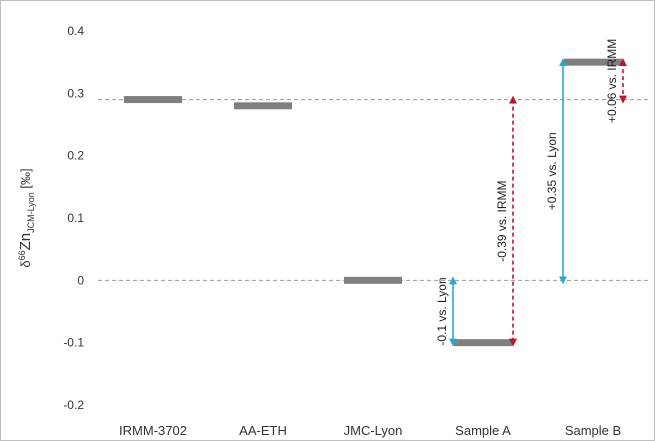 The image size is (655, 441). What do you see at coordinates (31, 212) in the screenshot?
I see `y-axis-title-subscript: JCM-Lyon` at bounding box center [31, 212].